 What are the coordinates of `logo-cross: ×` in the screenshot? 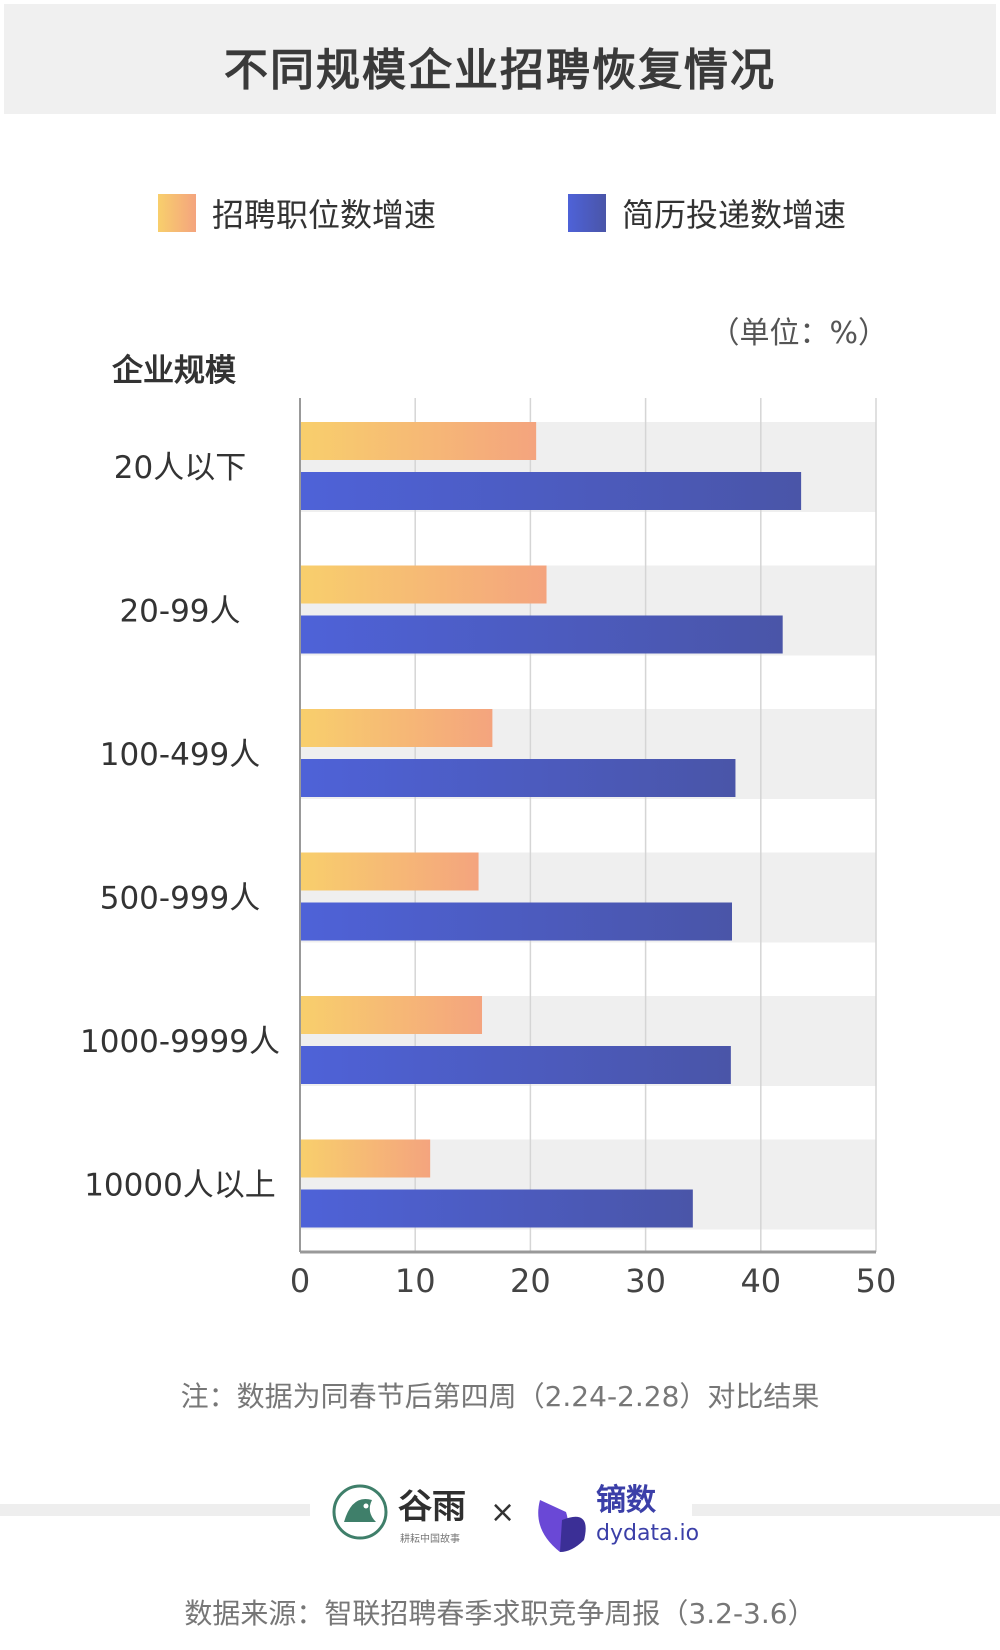 It's located at (502, 1512).